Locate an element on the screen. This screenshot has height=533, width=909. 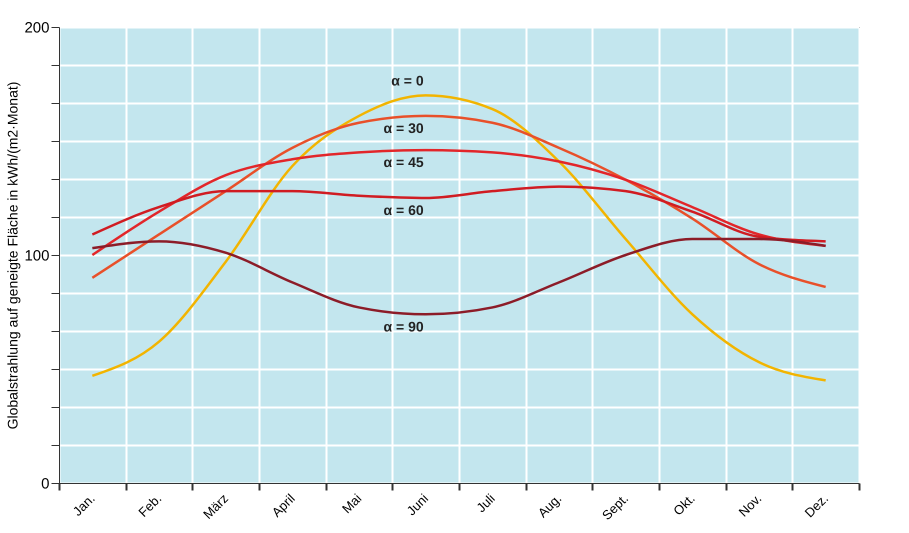
x-tick-label: Mai is located at coordinates (352, 503).